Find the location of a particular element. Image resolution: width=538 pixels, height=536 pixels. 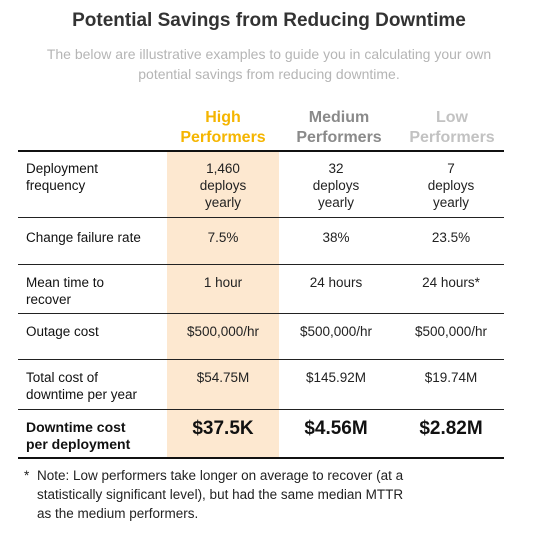

cell-medium-change-failure-rate: 38% is located at coordinates (336, 237).